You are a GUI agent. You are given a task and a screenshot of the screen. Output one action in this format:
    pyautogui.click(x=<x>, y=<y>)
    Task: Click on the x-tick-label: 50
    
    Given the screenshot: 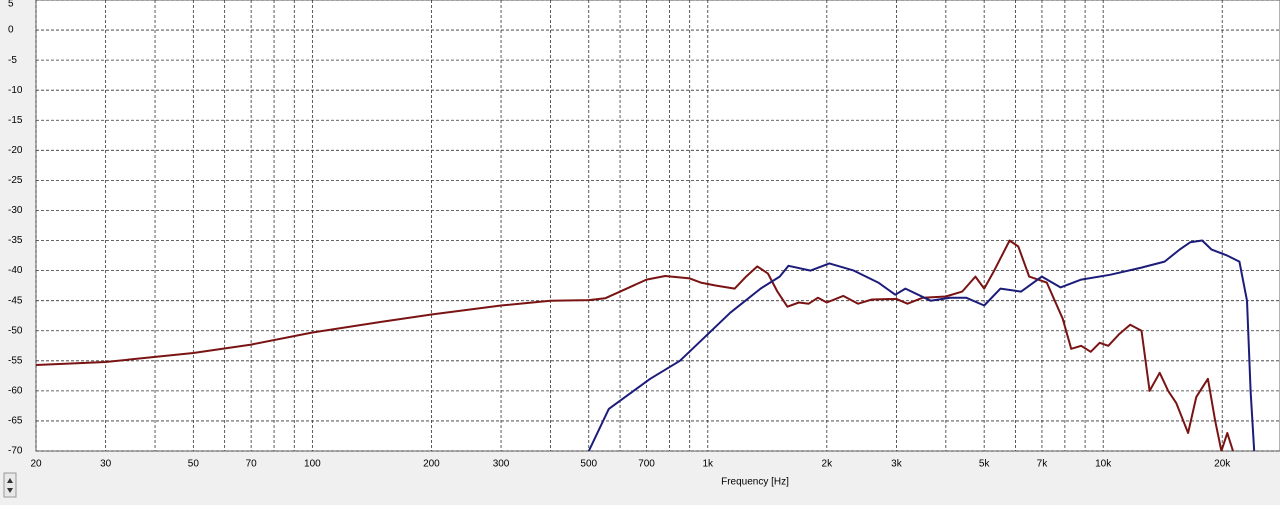 What is the action you would take?
    pyautogui.click(x=194, y=464)
    